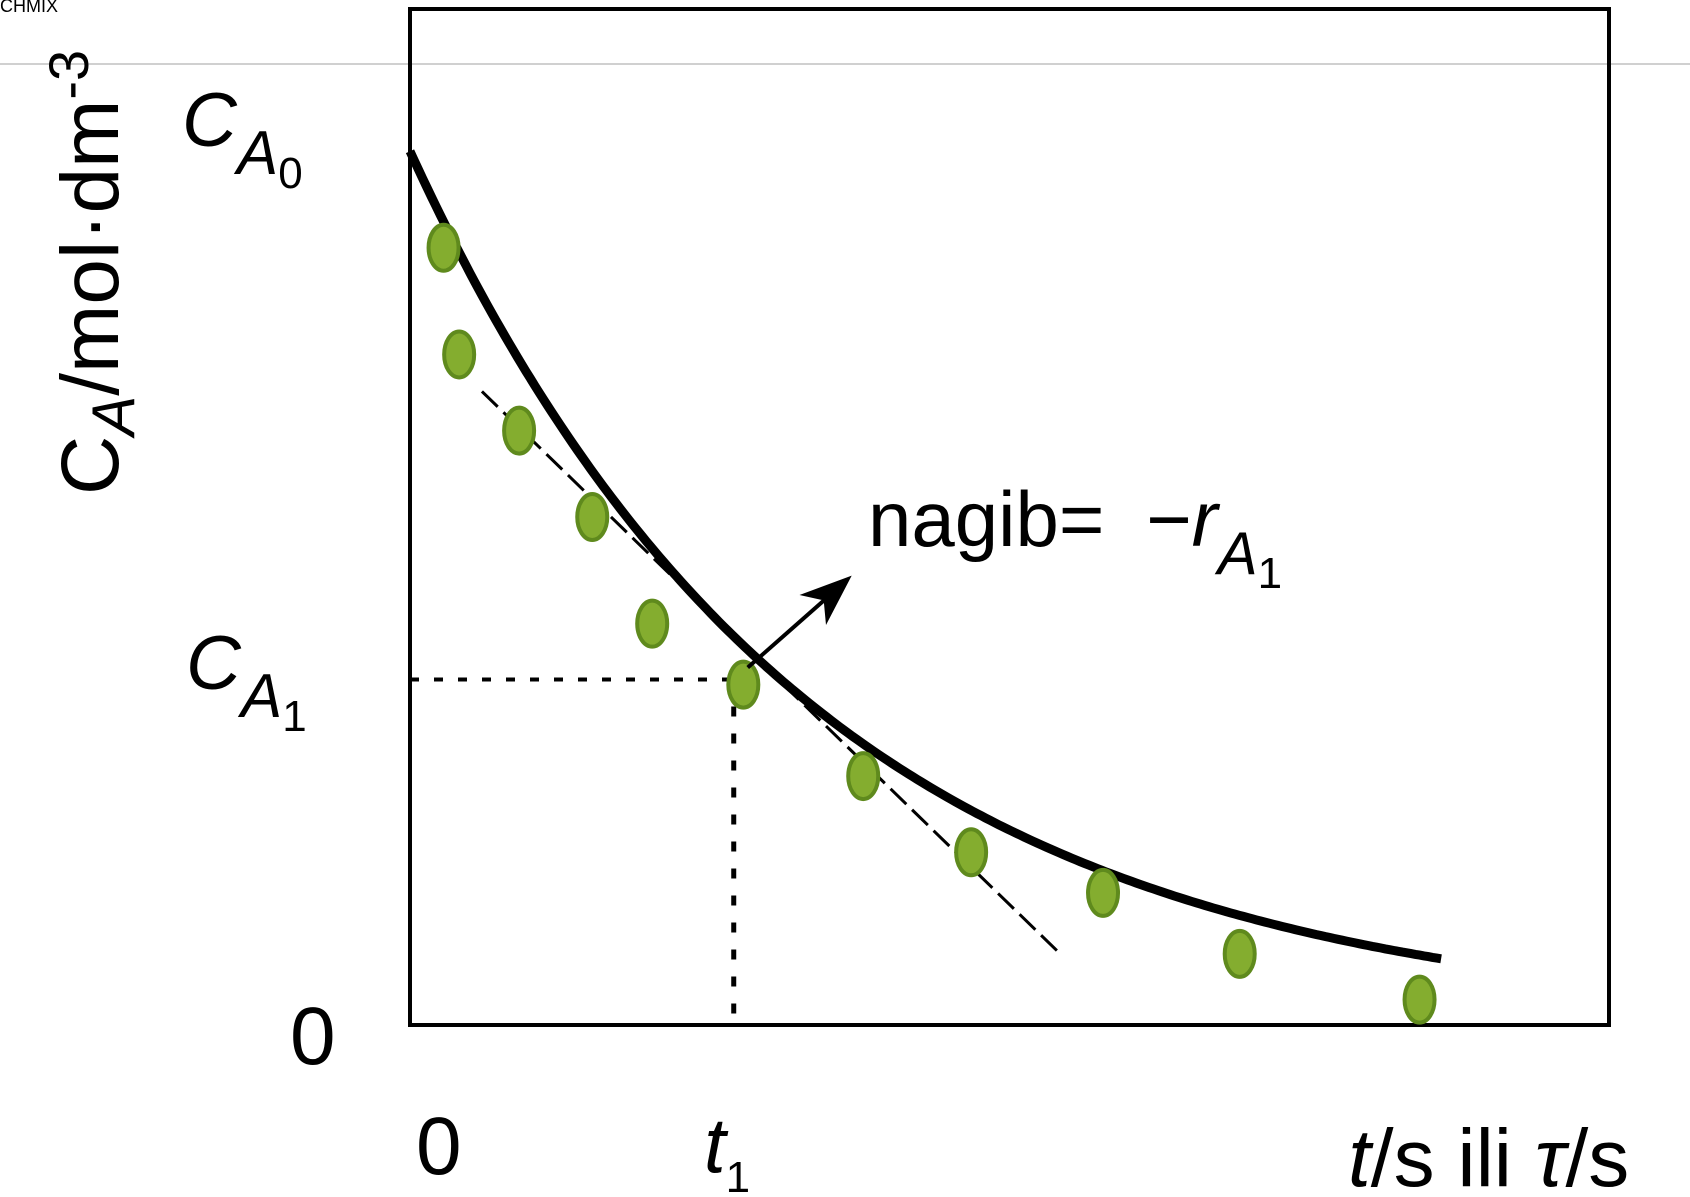 The width and height of the screenshot is (1690, 1197). Describe the element at coordinates (242, 138) in the screenshot. I see `y-tick-ca0: CA0` at that location.